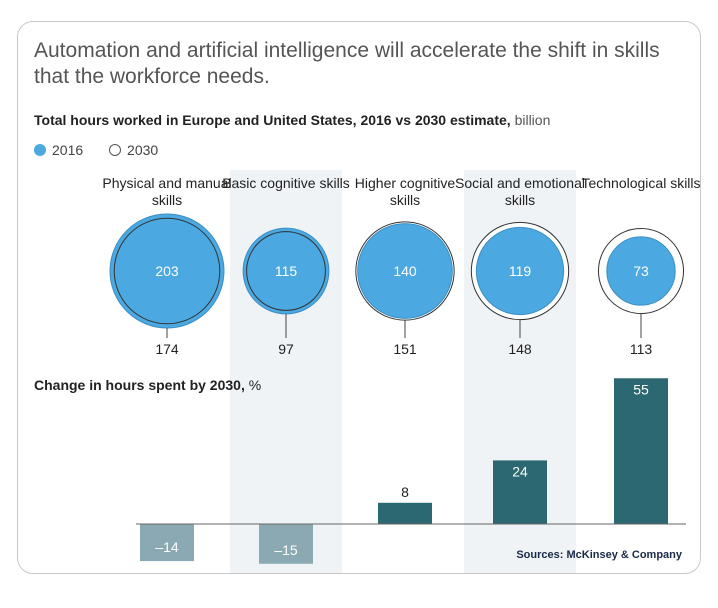 The image size is (718, 608). Describe the element at coordinates (405, 513) in the screenshot. I see `bar-higher-cognitive-skills` at that location.